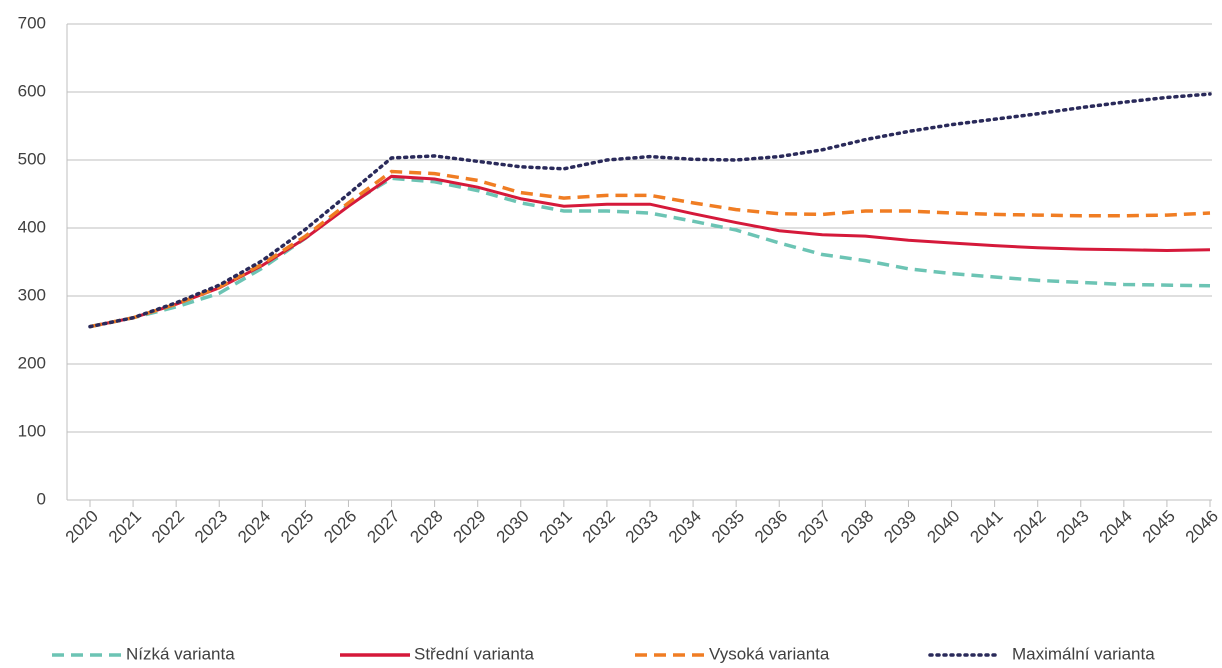 The height and width of the screenshot is (668, 1222). What do you see at coordinates (82, 527) in the screenshot?
I see `x-tick-label: 2020` at bounding box center [82, 527].